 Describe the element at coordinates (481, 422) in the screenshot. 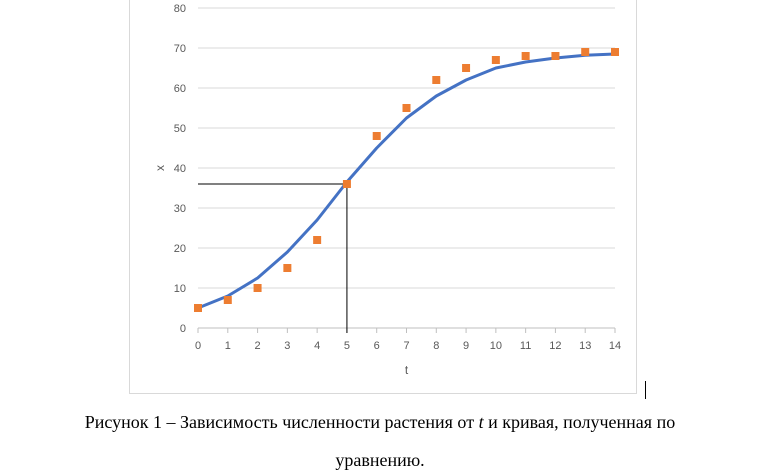

I see `caption-variable: t` at that location.